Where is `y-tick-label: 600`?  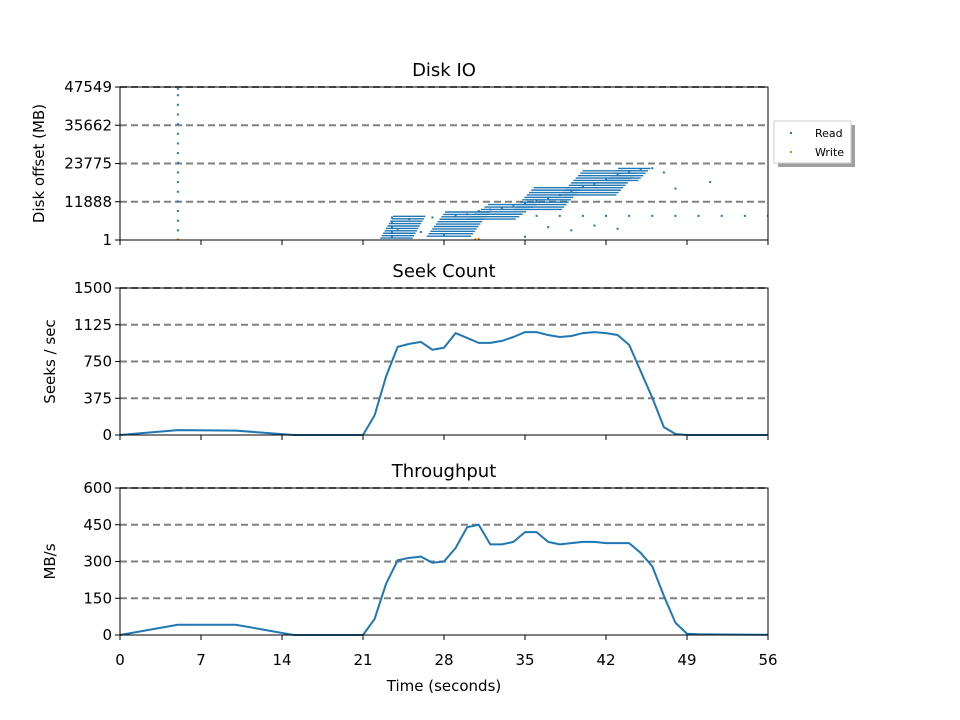
y-tick-label: 600 is located at coordinates (97, 488).